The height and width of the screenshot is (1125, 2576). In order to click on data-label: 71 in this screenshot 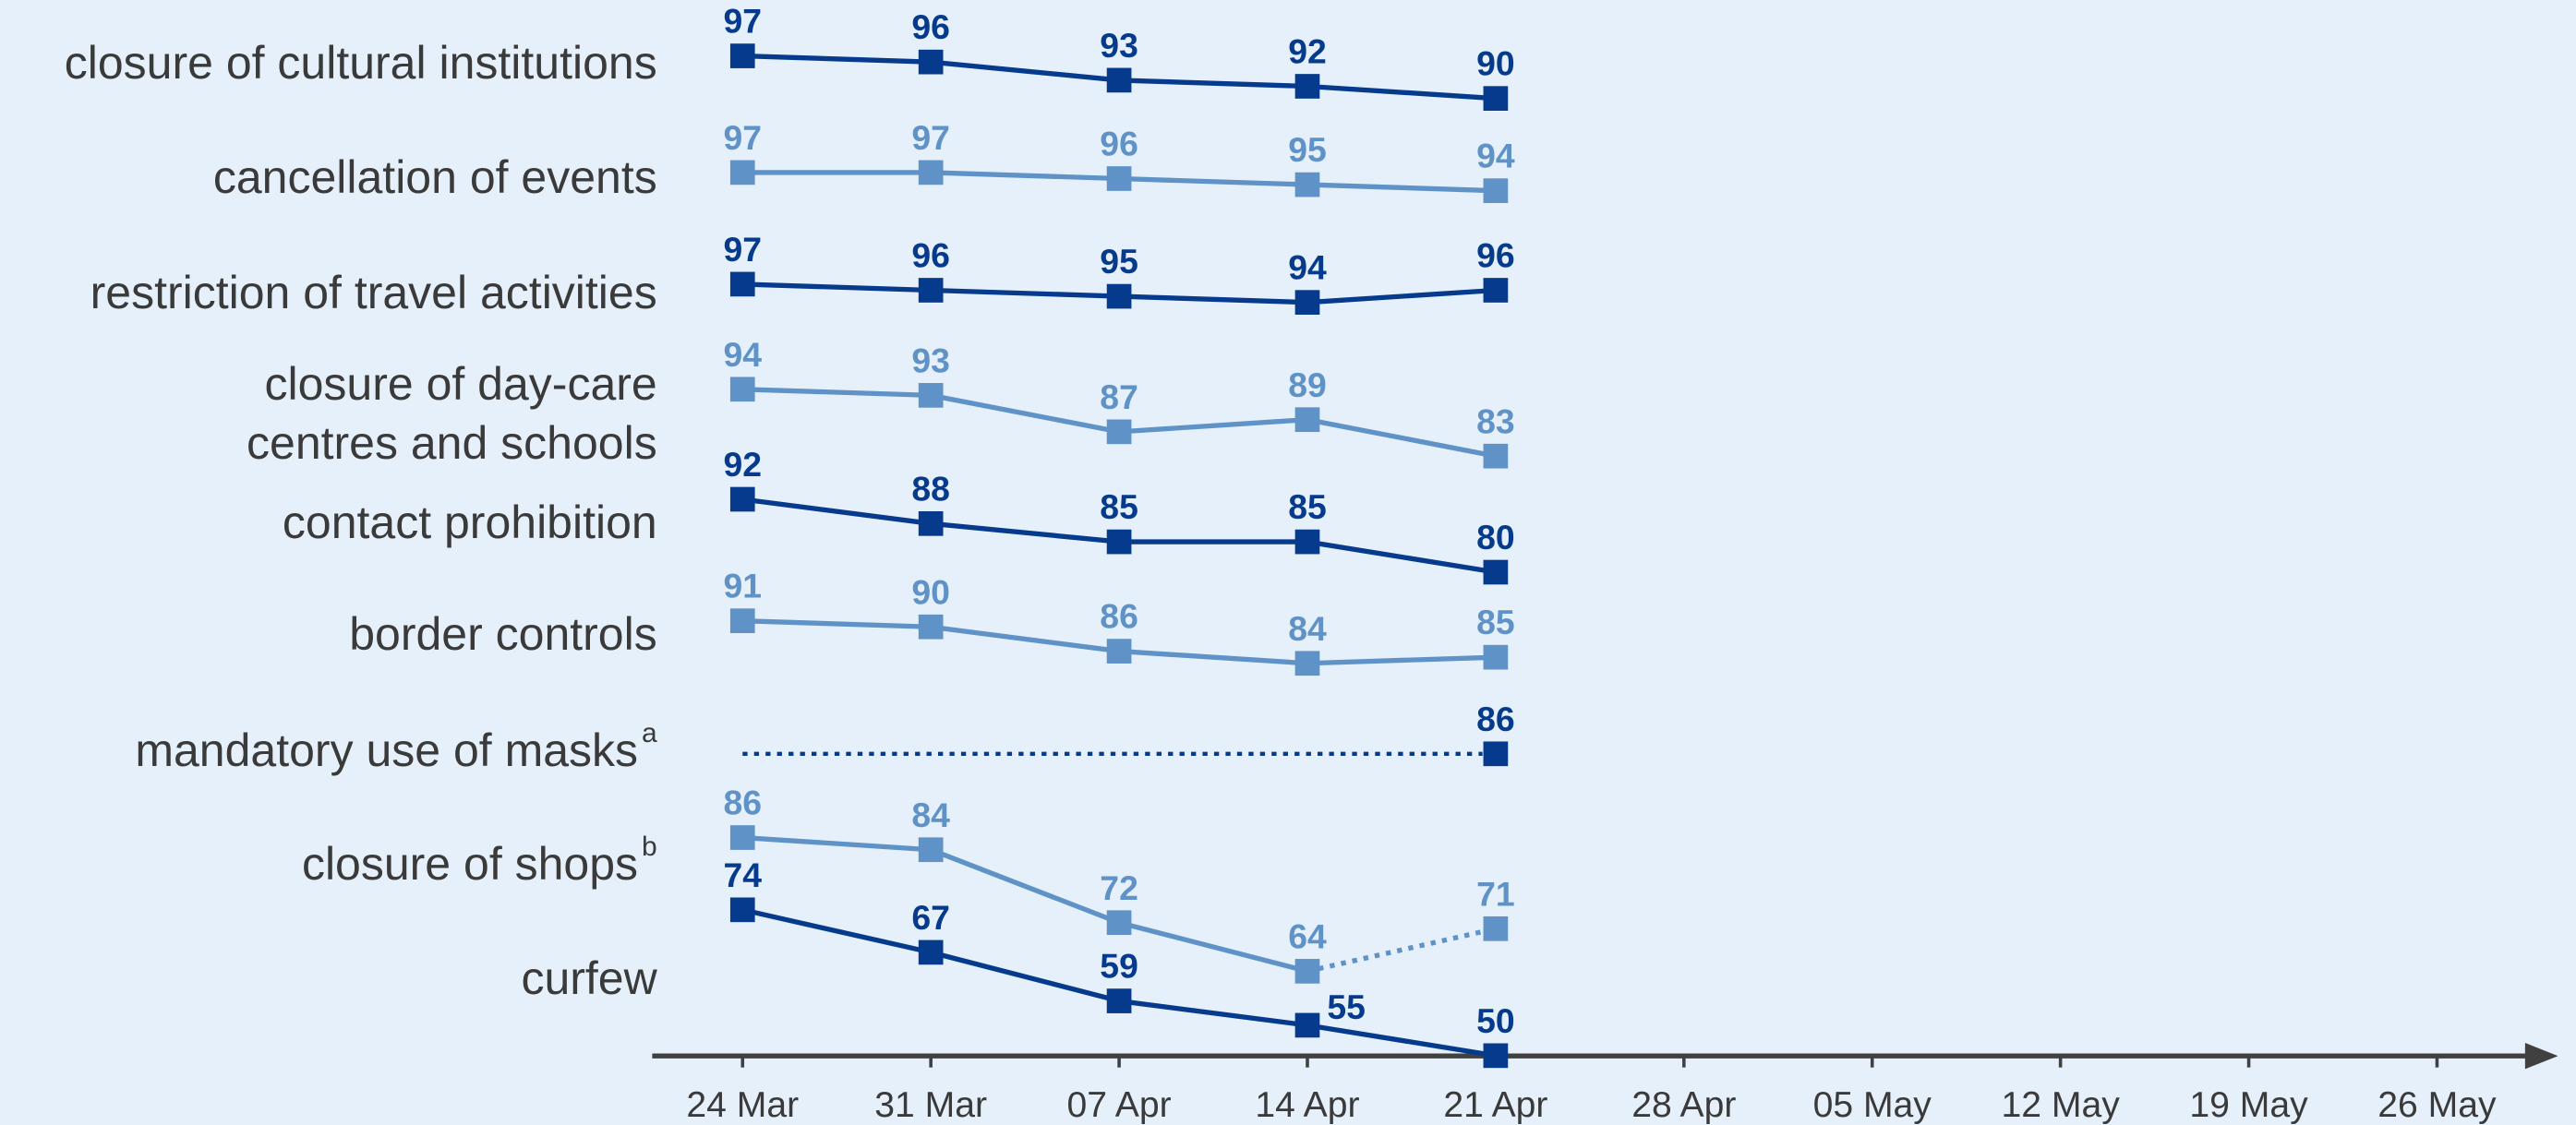, I will do `click(1495, 893)`.